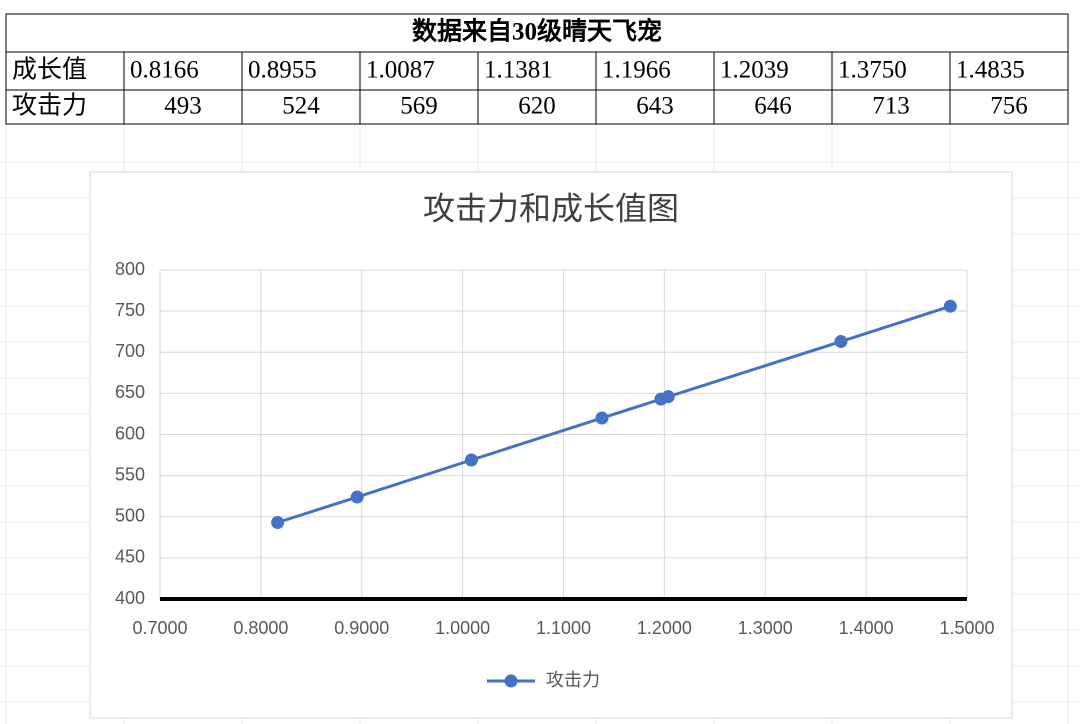 The image size is (1080, 724). I want to click on y-tick-label: 650, so click(130, 392).